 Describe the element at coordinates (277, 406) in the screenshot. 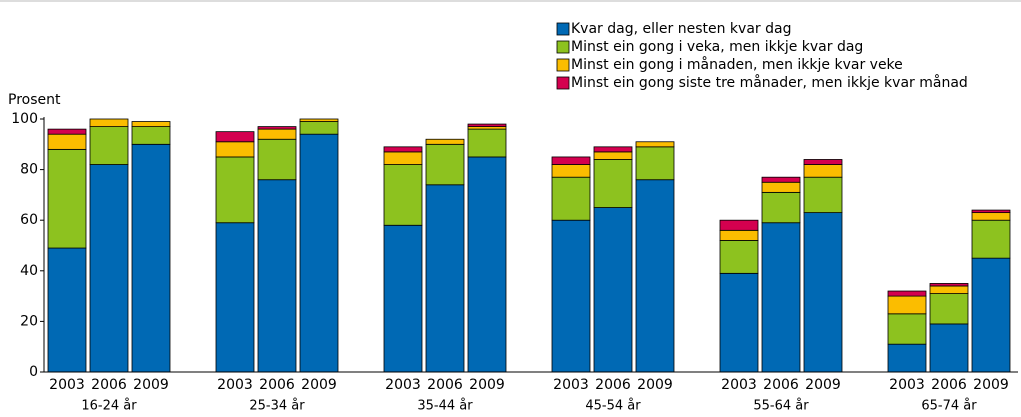

I see `group-label: 25-34 år` at that location.